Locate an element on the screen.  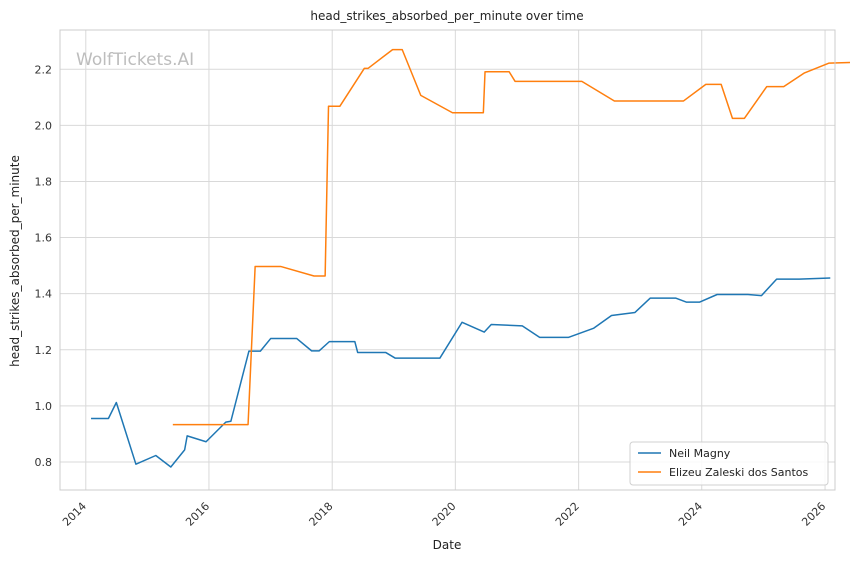
y-axis-ticks: 0.8 1.0 1.2 1.4 1.6 1.8 2.0 2.2 is located at coordinates (44, 266).